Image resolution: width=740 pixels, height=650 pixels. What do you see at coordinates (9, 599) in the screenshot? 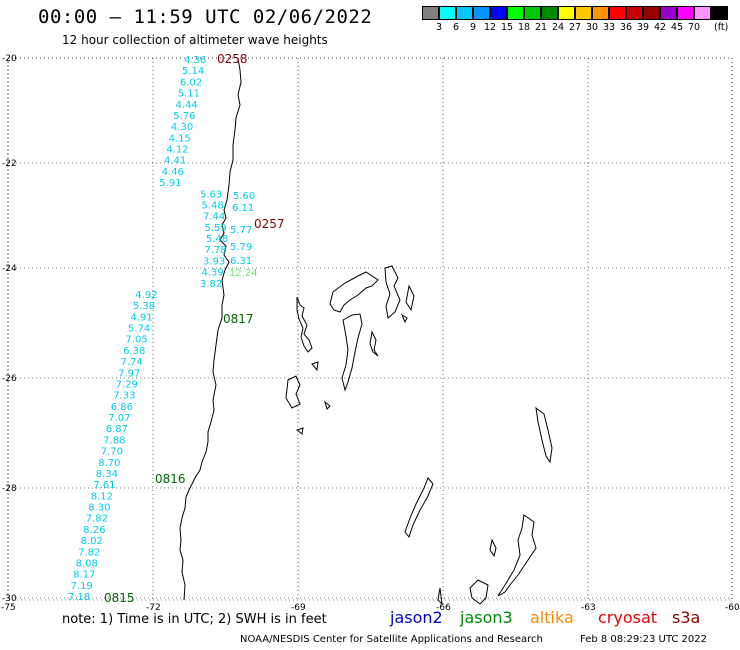
I see `latitude-tick-label: -30` at bounding box center [9, 599].